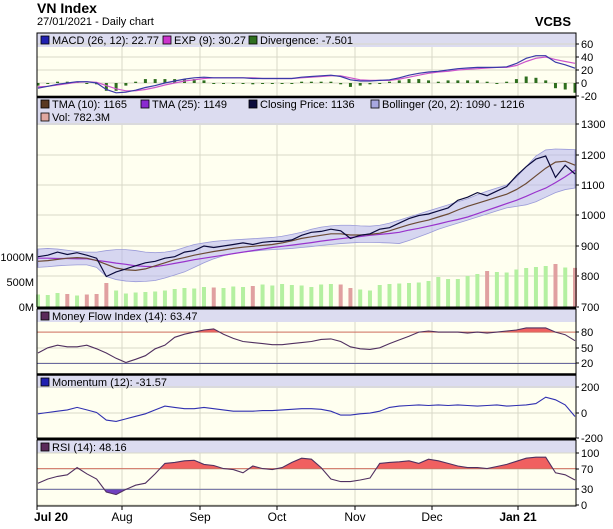 The height and width of the screenshot is (529, 613). What do you see at coordinates (306, 74) in the screenshot?
I see `macd-line` at bounding box center [306, 74].